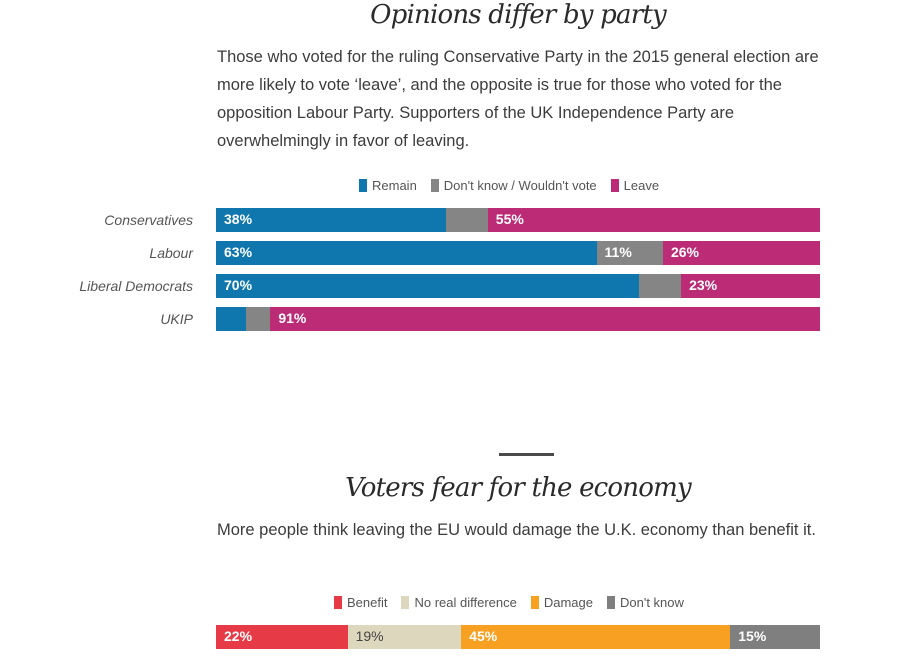 This screenshot has height=669, width=906. I want to click on data-label: 63%, so click(238, 252).